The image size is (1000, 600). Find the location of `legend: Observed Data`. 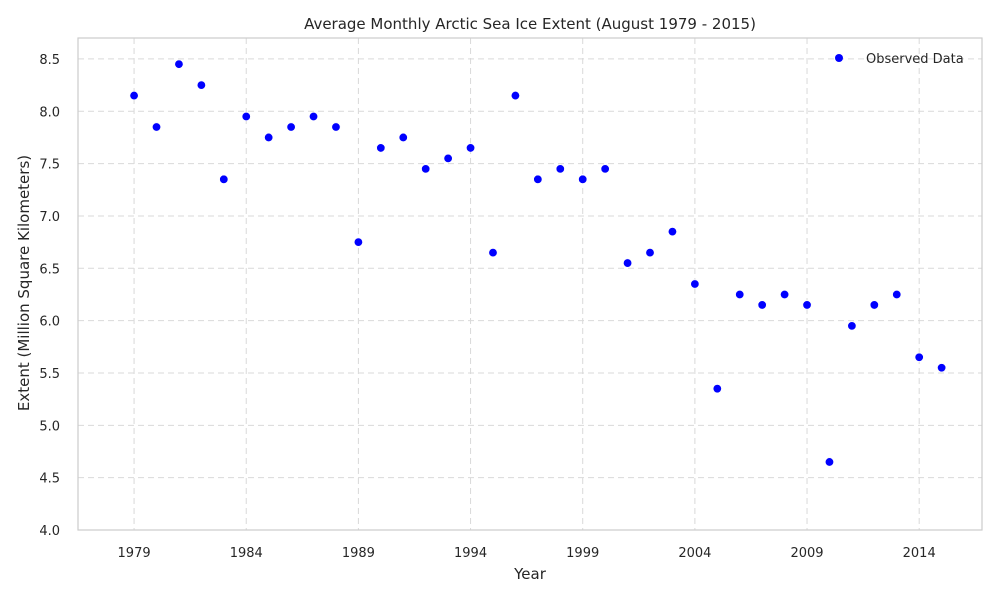

legend: Observed Data is located at coordinates (899, 59).